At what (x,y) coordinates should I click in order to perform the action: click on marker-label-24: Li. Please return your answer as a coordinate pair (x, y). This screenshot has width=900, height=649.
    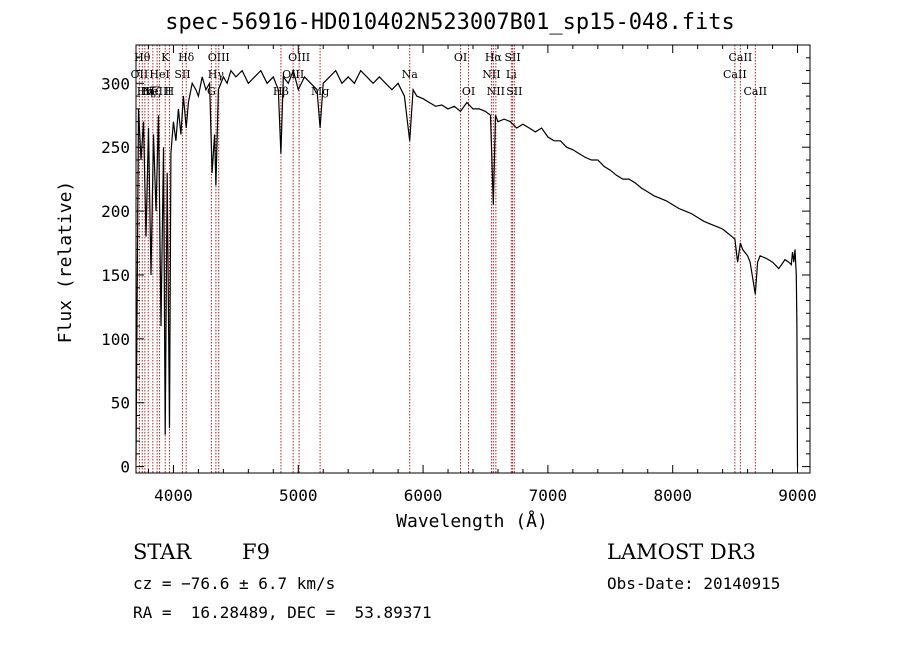
    Looking at the image, I should click on (511, 74).